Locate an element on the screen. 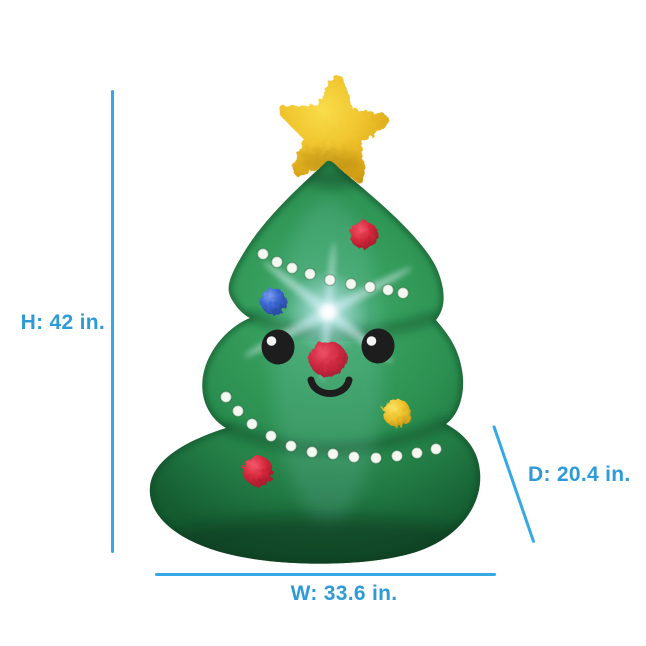 The width and height of the screenshot is (646, 646). smile is located at coordinates (330, 386).